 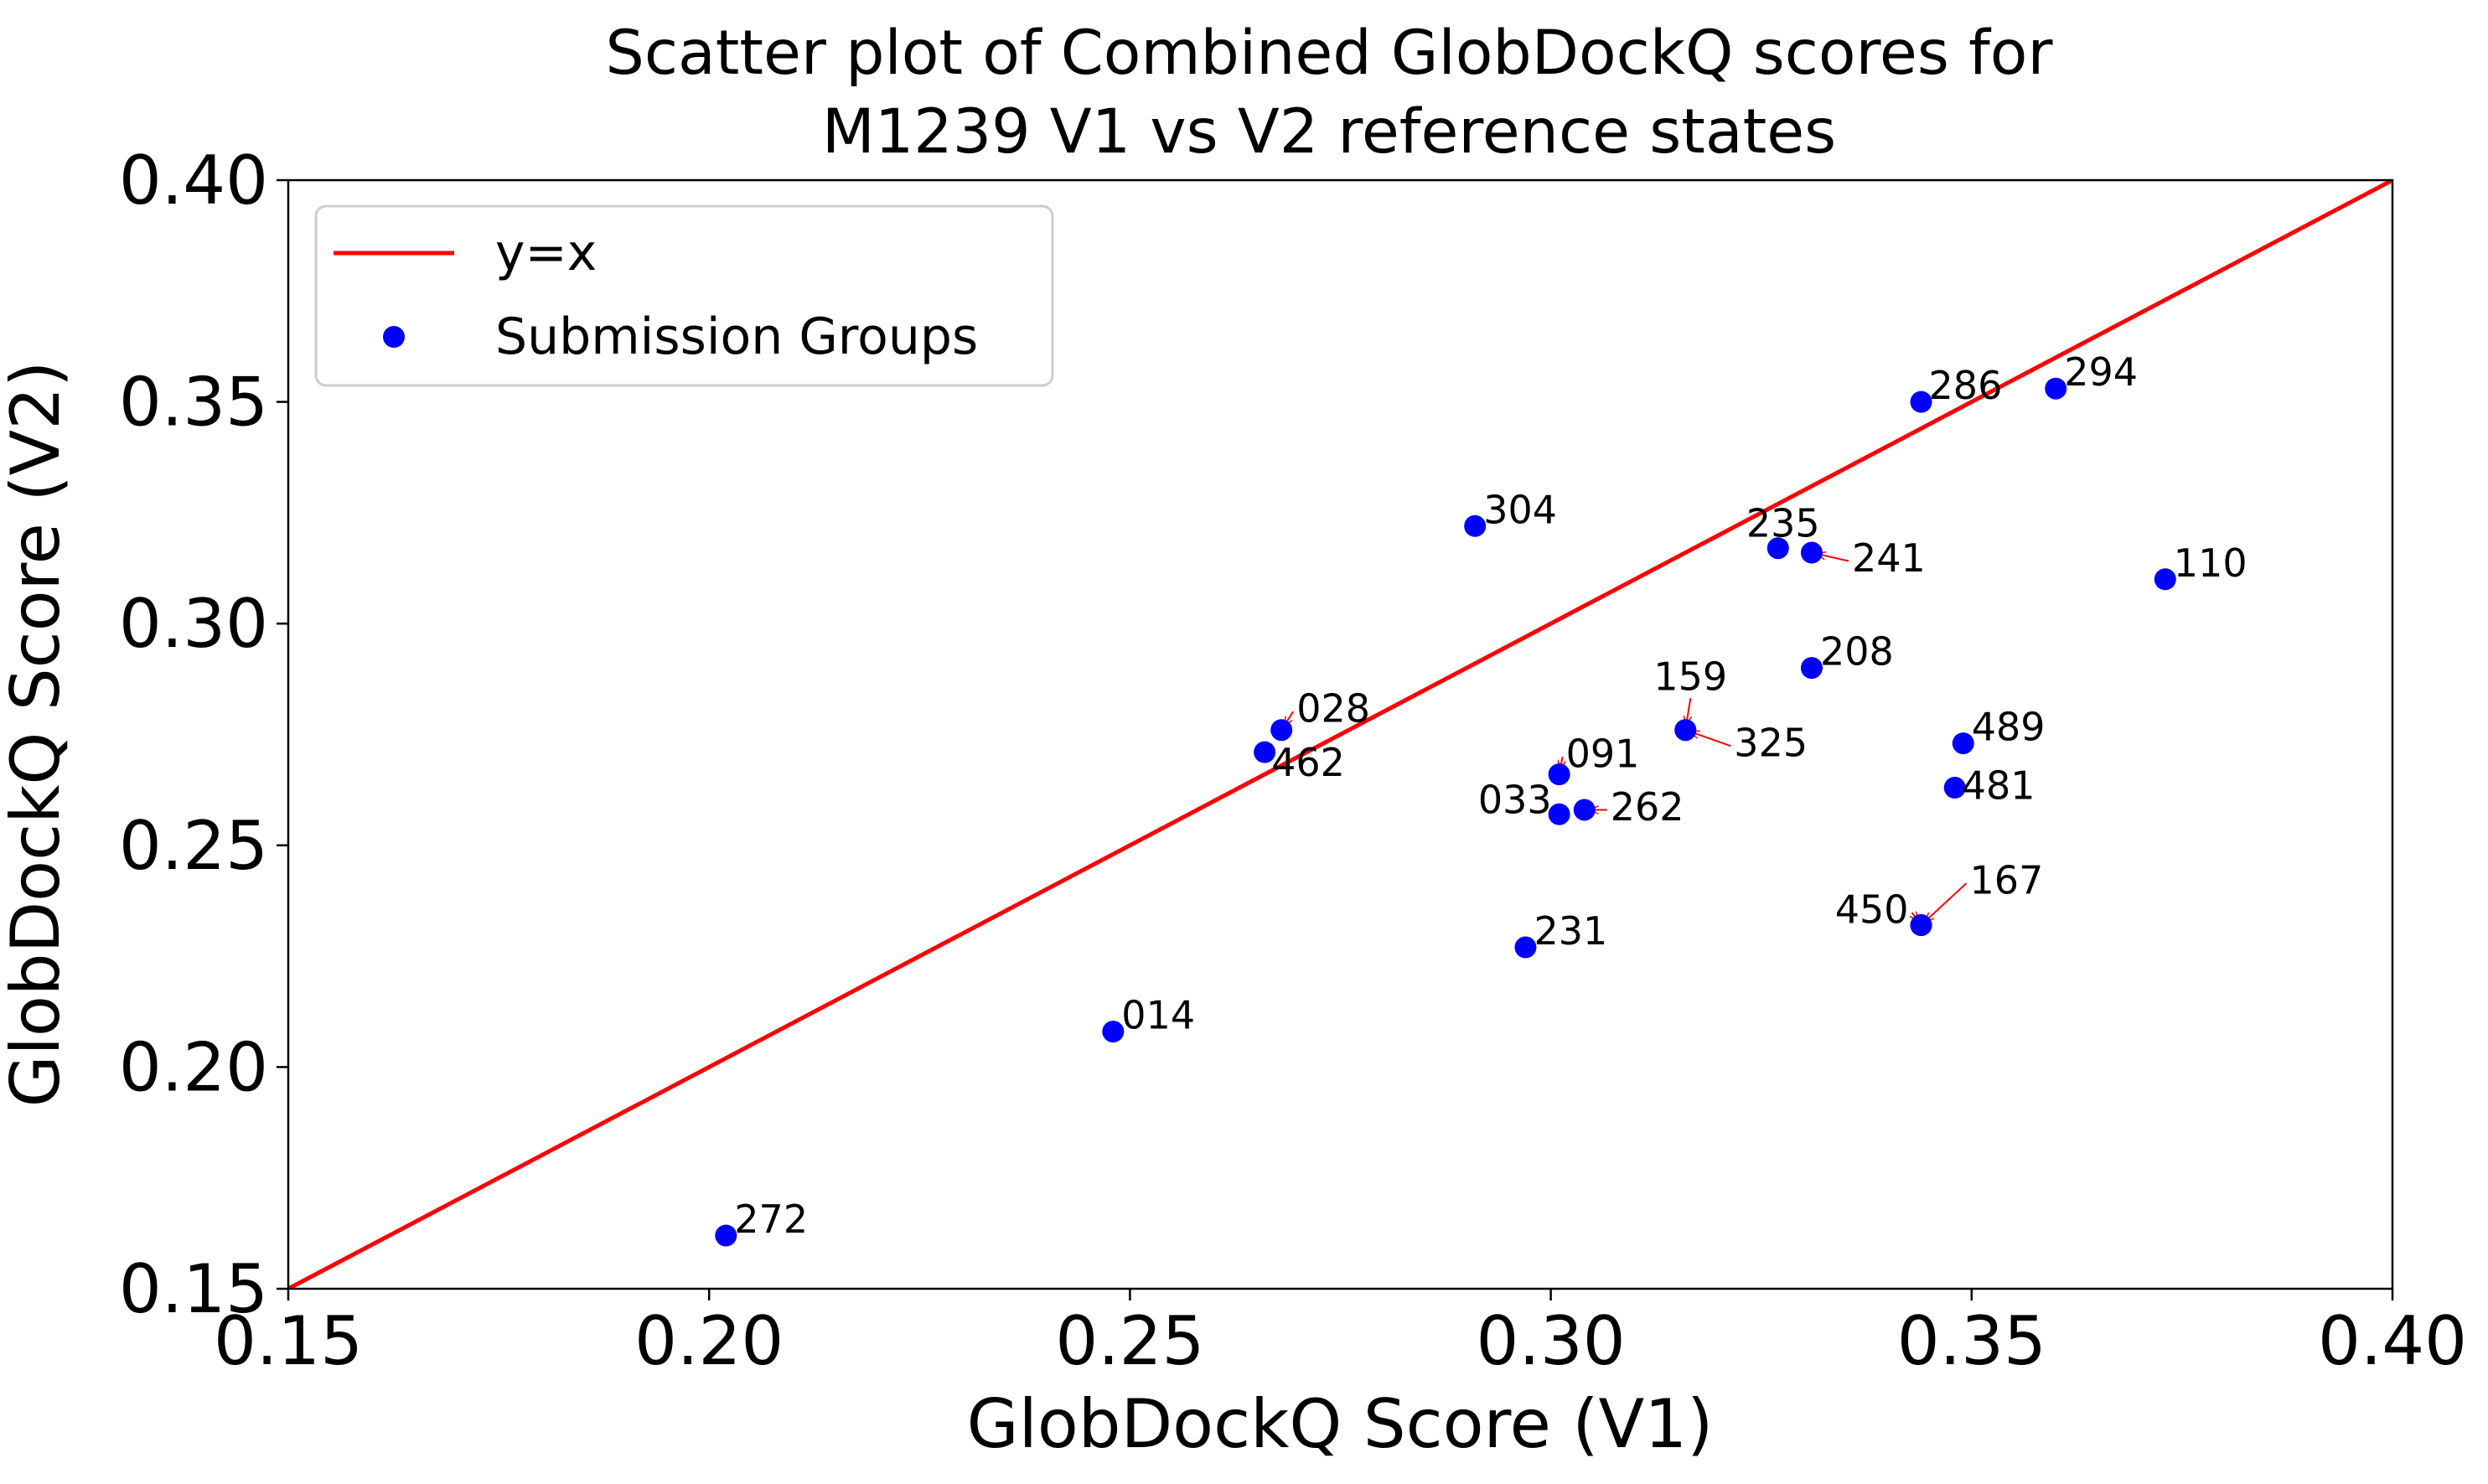 I want to click on point-label-272: 272, so click(x=771, y=1219).